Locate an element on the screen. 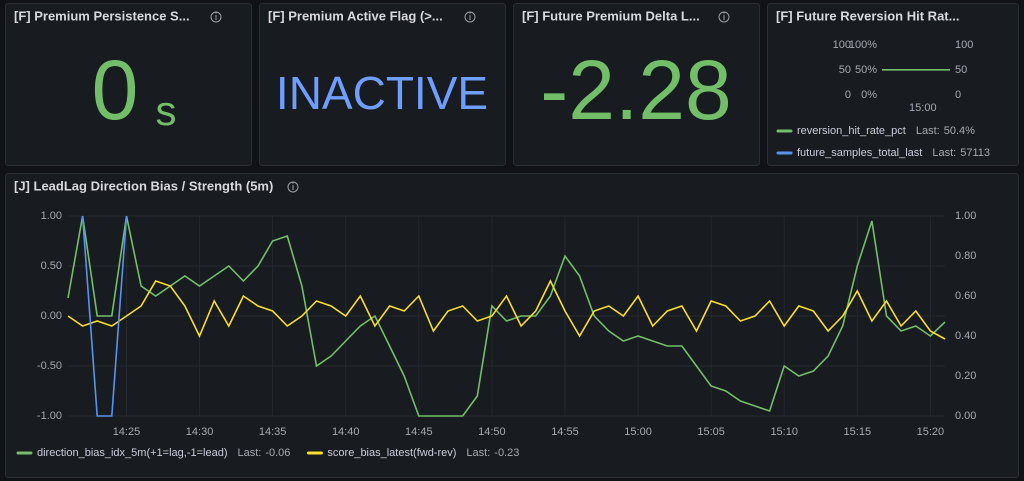 This screenshot has width=1024, height=481. y-tick-label: 100% is located at coordinates (863, 45).